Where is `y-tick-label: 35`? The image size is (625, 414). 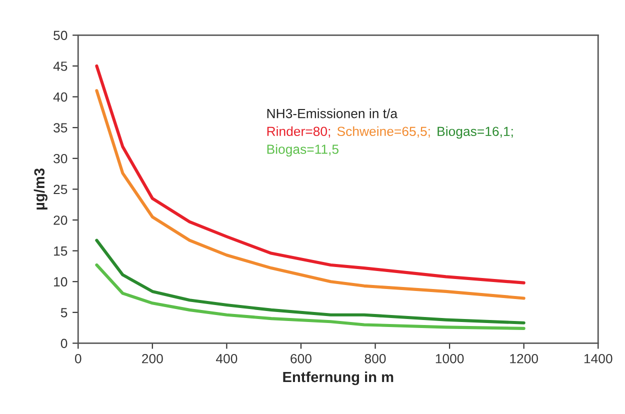 y-tick-label: 35 is located at coordinates (61, 128).